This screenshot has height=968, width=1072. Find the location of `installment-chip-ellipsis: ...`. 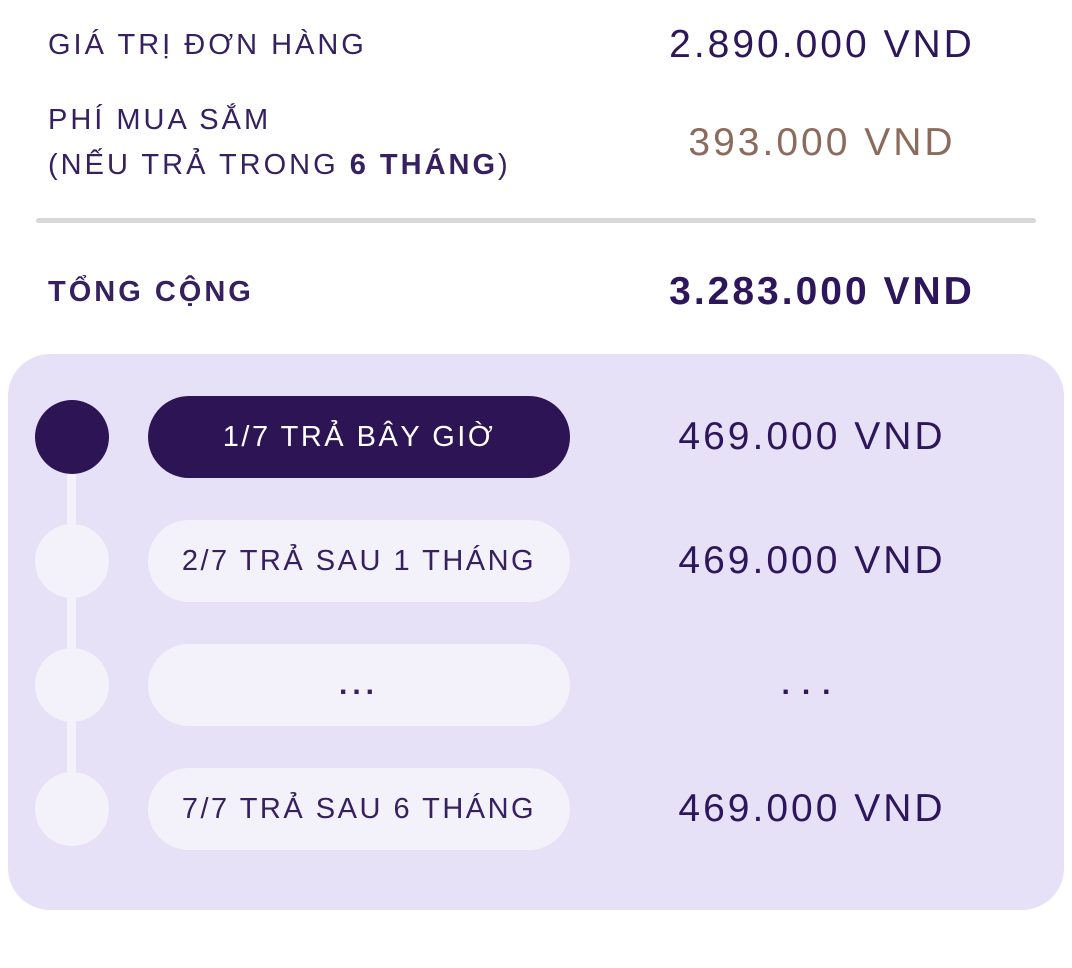

installment-chip-ellipsis: ... is located at coordinates (359, 685).